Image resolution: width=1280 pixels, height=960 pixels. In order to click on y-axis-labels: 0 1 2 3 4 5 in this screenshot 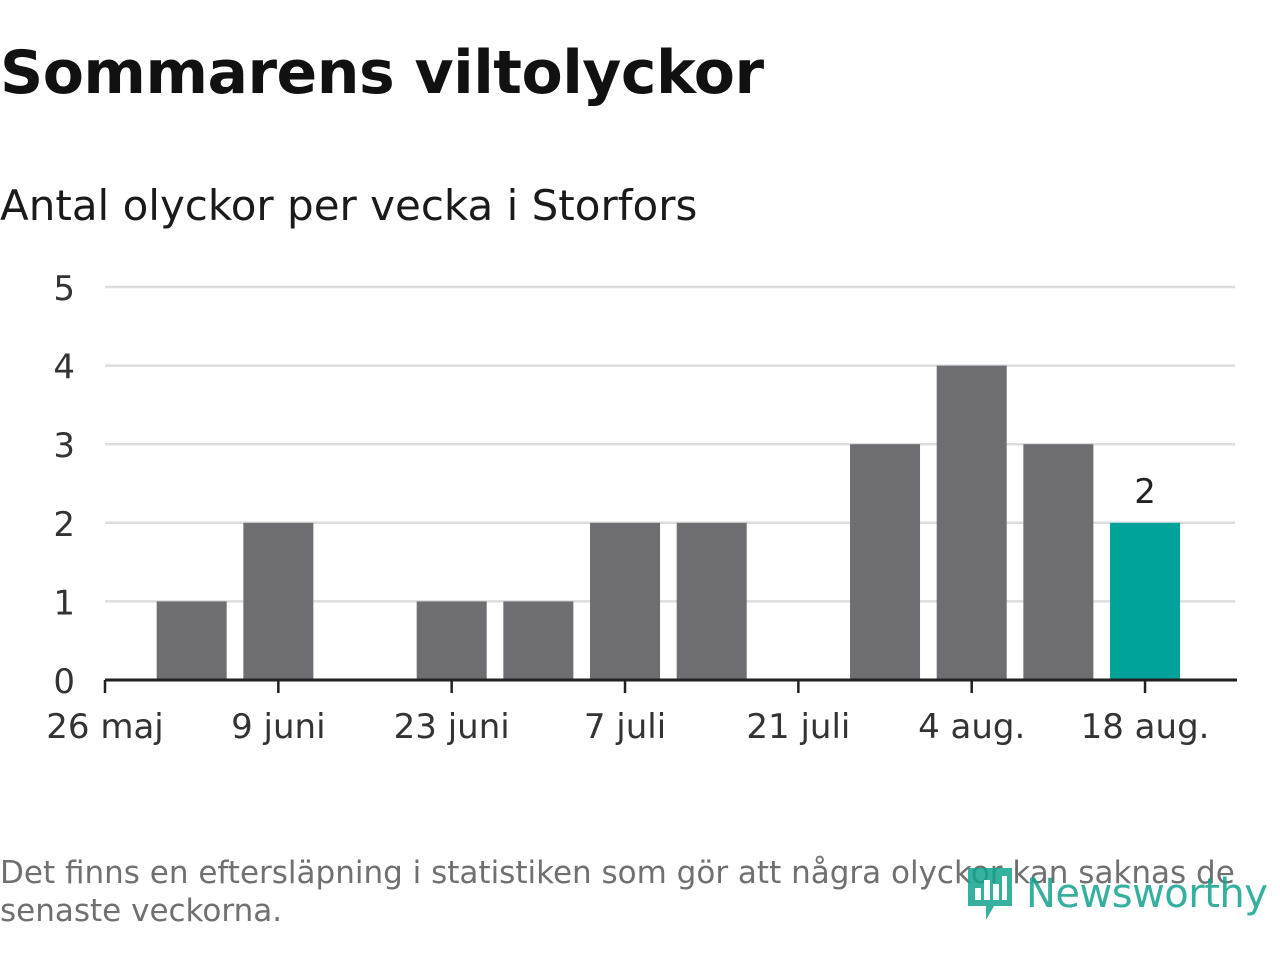, I will do `click(64, 485)`.